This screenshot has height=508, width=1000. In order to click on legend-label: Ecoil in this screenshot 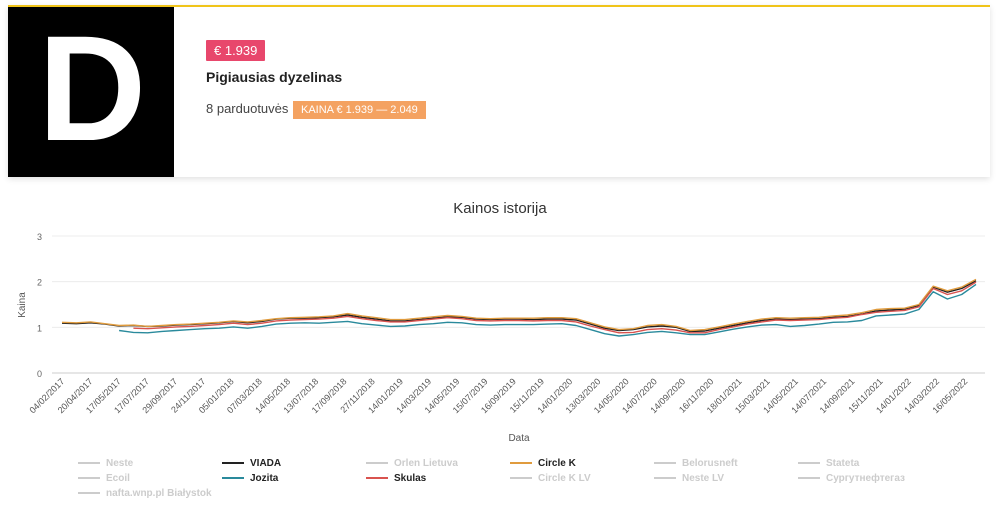, I will do `click(118, 478)`.